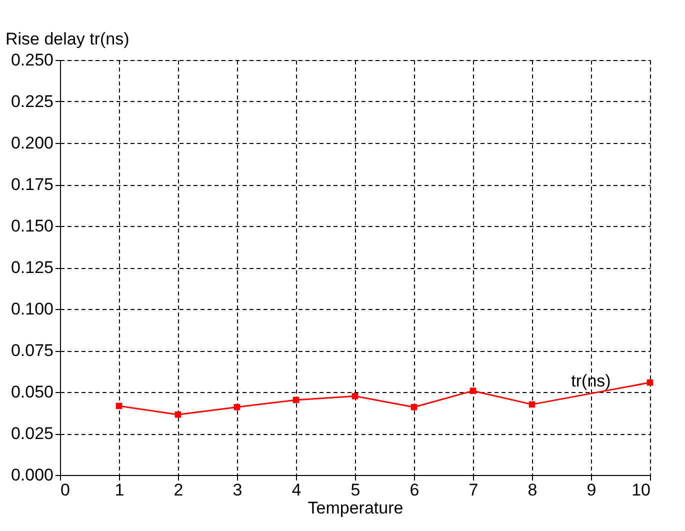 The width and height of the screenshot is (685, 531). Describe the element at coordinates (415, 490) in the screenshot. I see `x-tick-label: 6` at that location.